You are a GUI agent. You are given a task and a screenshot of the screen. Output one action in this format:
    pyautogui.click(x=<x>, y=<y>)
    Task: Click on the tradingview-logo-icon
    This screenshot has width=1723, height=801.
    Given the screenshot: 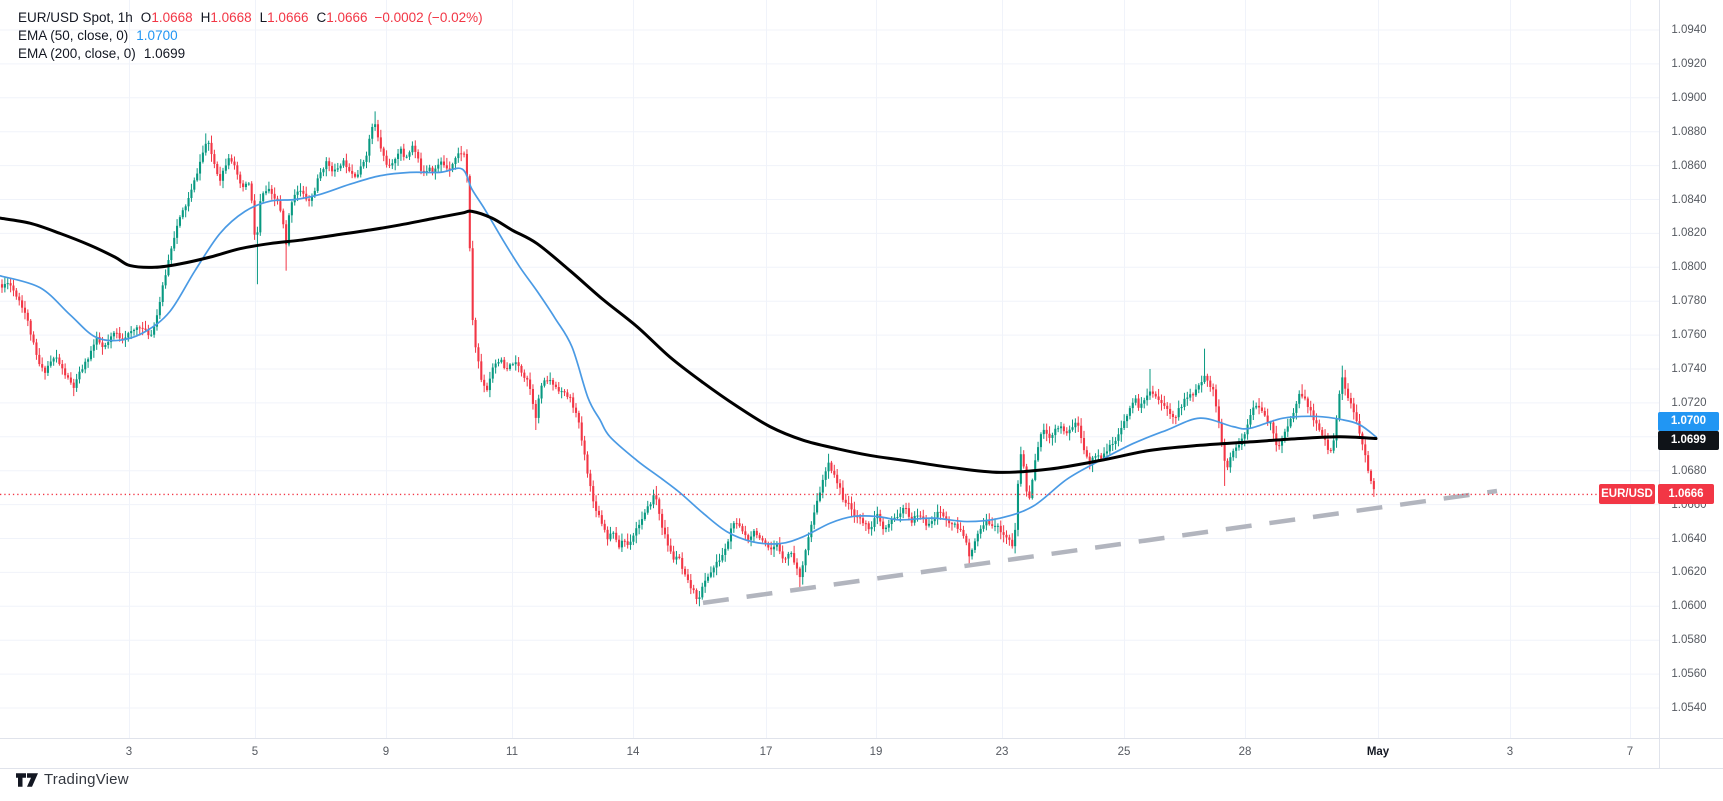 What is the action you would take?
    pyautogui.click(x=27, y=779)
    